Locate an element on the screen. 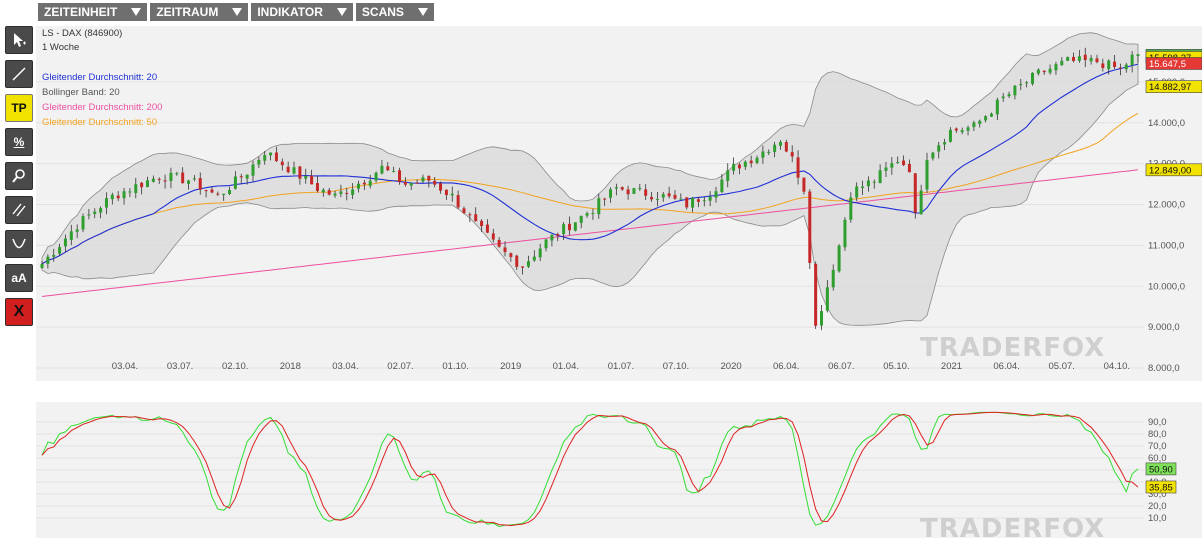  menu-zeitraum: ZEITRAUM is located at coordinates (199, 12).